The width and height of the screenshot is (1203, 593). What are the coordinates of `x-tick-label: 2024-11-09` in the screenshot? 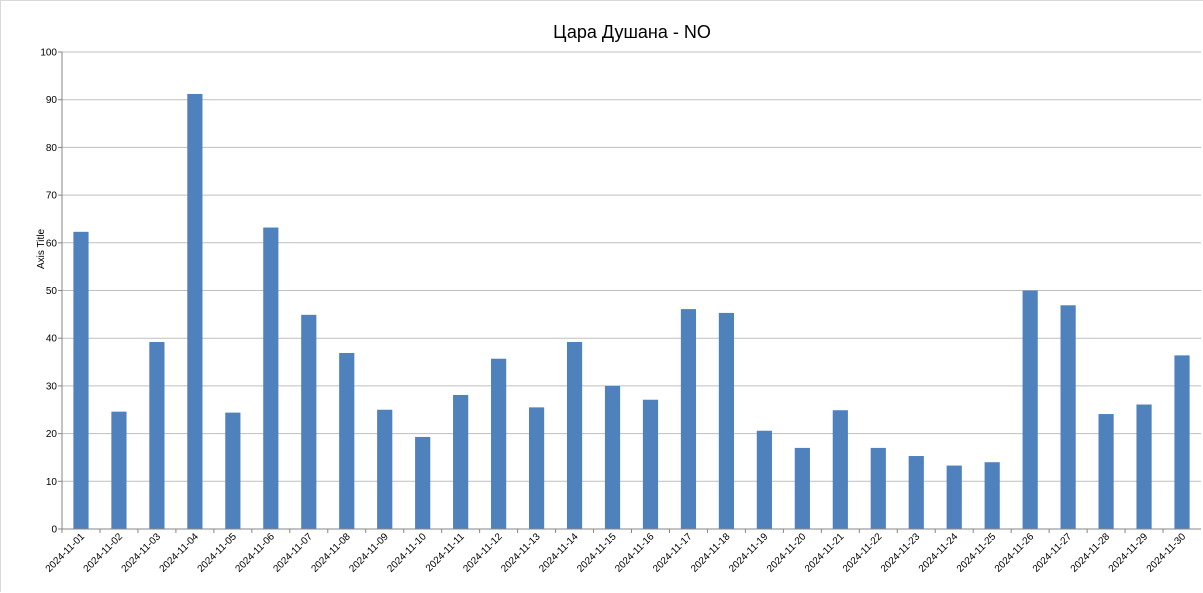 It's located at (369, 553).